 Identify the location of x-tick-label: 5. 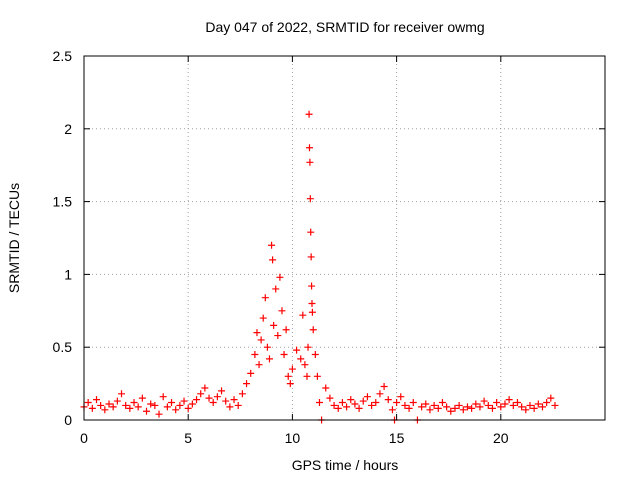
(188, 438).